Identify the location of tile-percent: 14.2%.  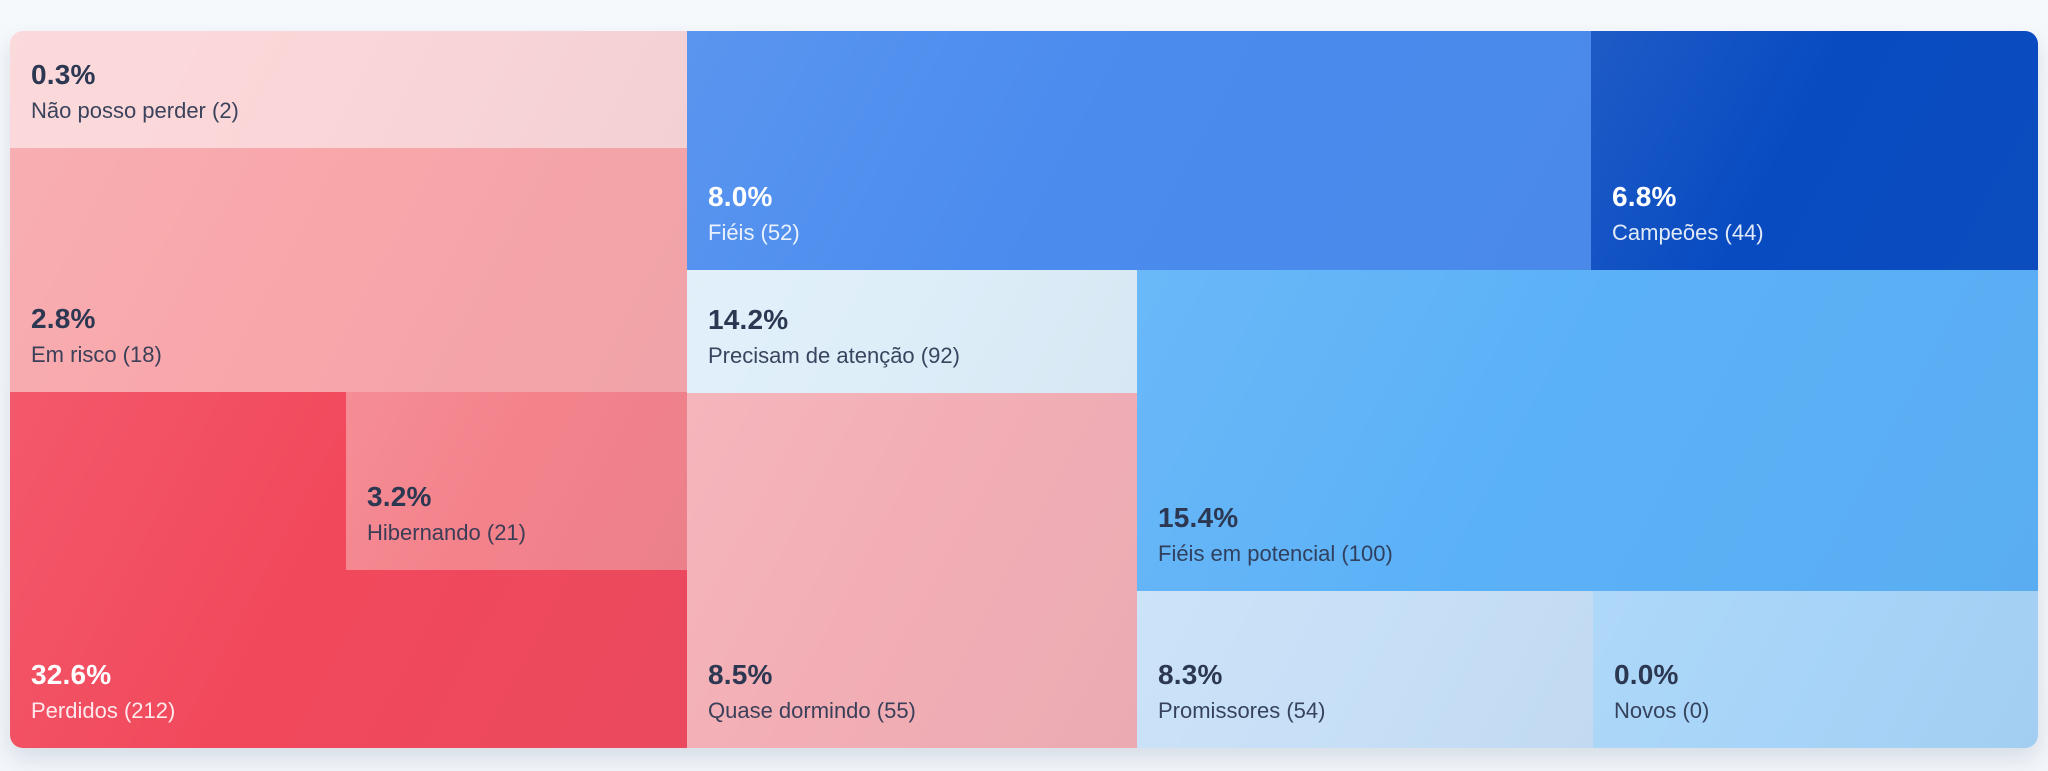
(748, 319).